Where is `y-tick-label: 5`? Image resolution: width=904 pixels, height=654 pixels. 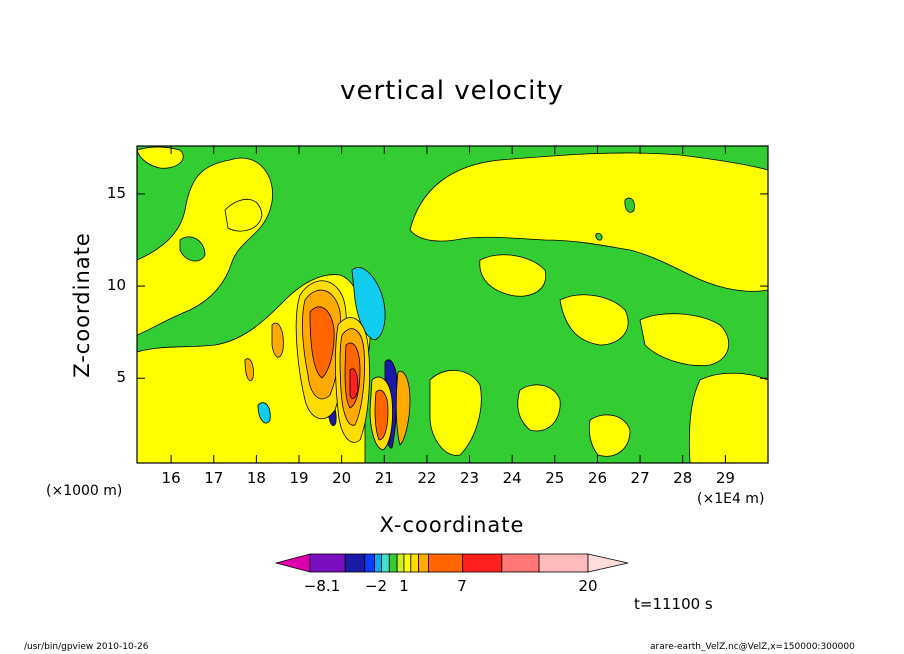 y-tick-label: 5 is located at coordinates (121, 377).